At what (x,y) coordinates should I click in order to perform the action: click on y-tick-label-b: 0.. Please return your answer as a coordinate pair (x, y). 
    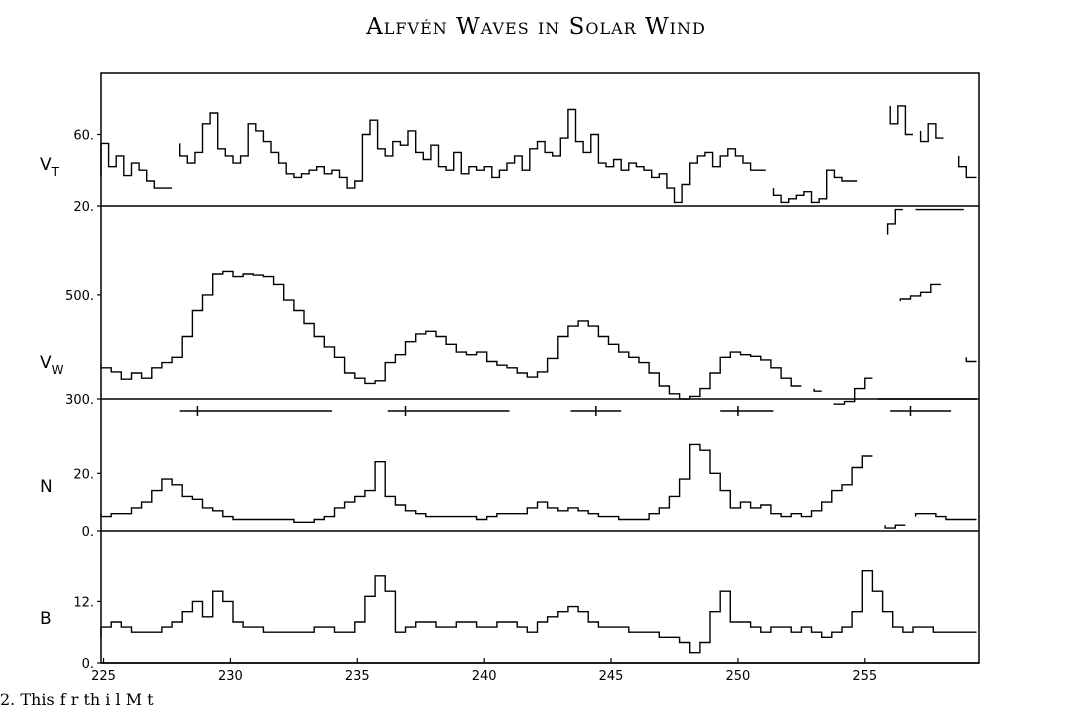
    Looking at the image, I should click on (88, 664).